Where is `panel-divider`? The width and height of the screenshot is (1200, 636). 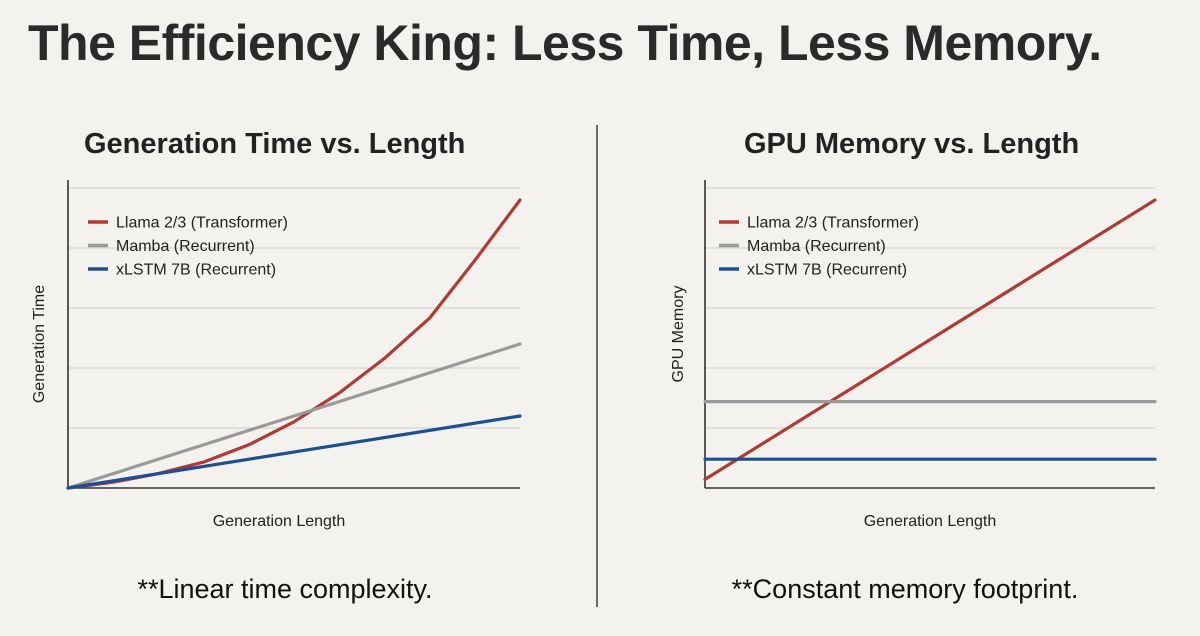 panel-divider is located at coordinates (597, 366).